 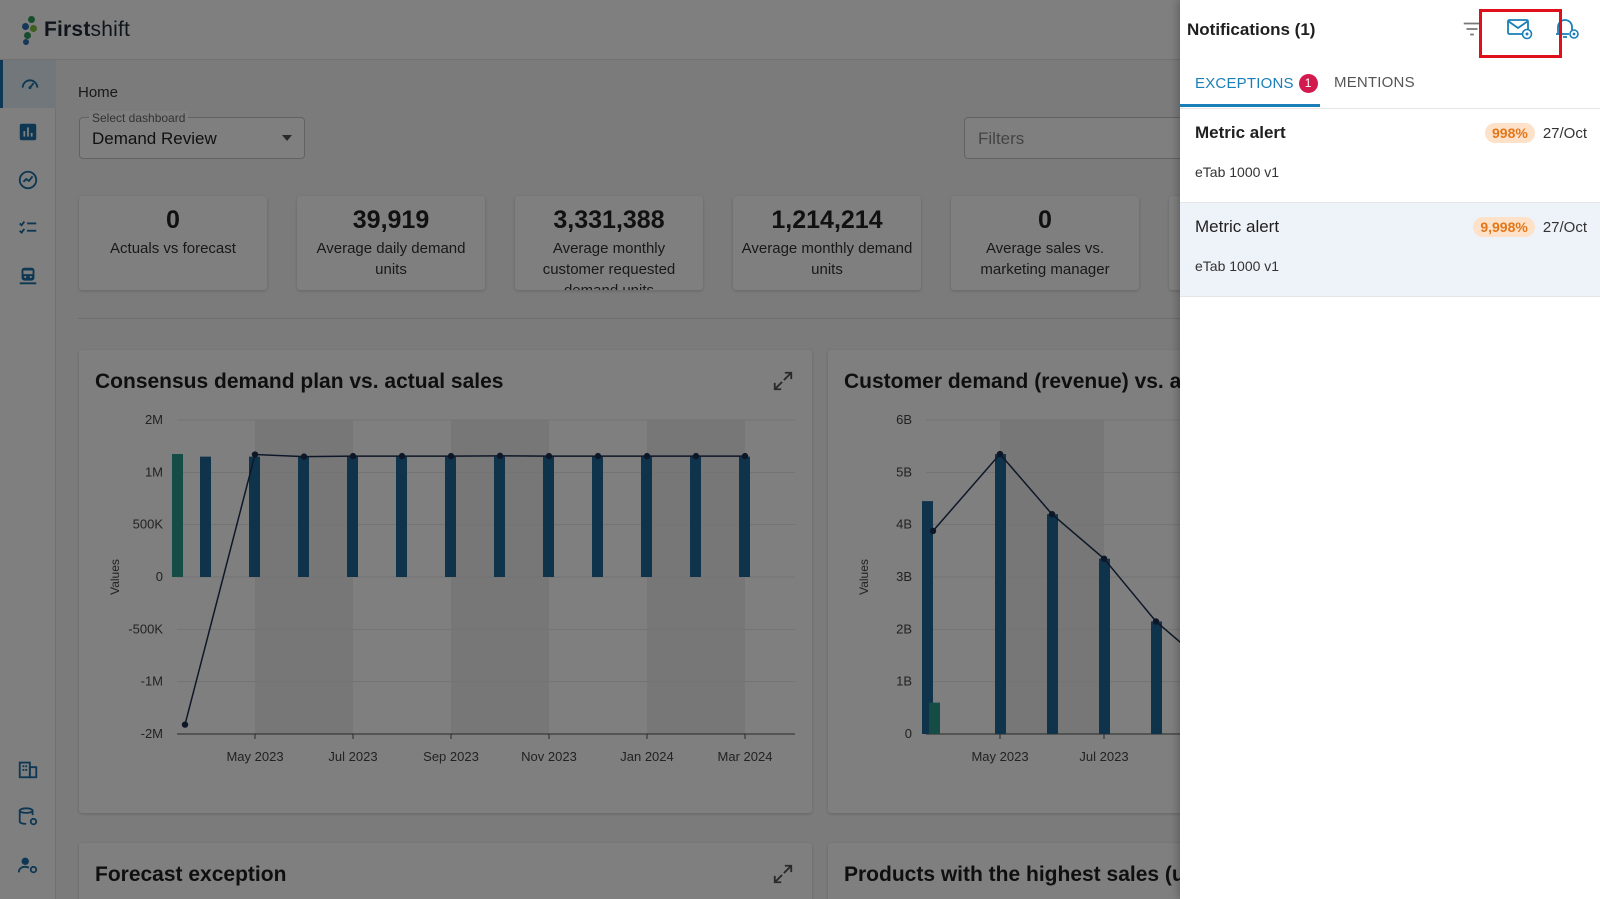 I want to click on bell-settings-icon, so click(x=1567, y=29).